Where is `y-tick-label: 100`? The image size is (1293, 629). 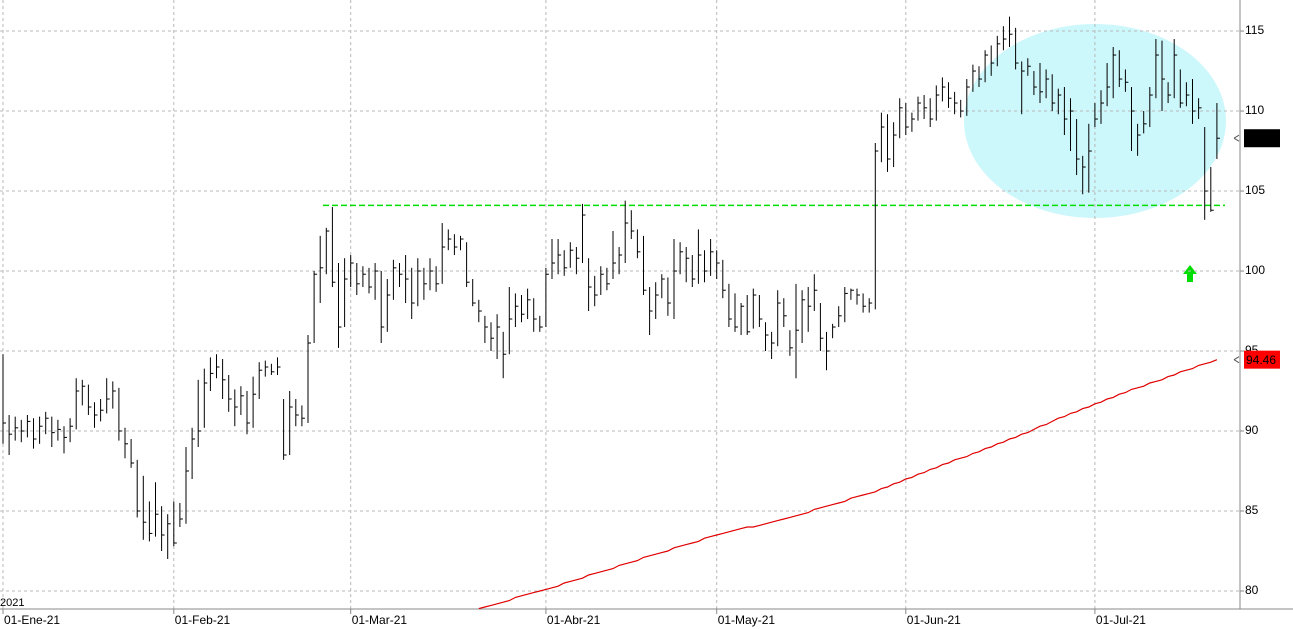 y-tick-label: 100 is located at coordinates (1255, 270).